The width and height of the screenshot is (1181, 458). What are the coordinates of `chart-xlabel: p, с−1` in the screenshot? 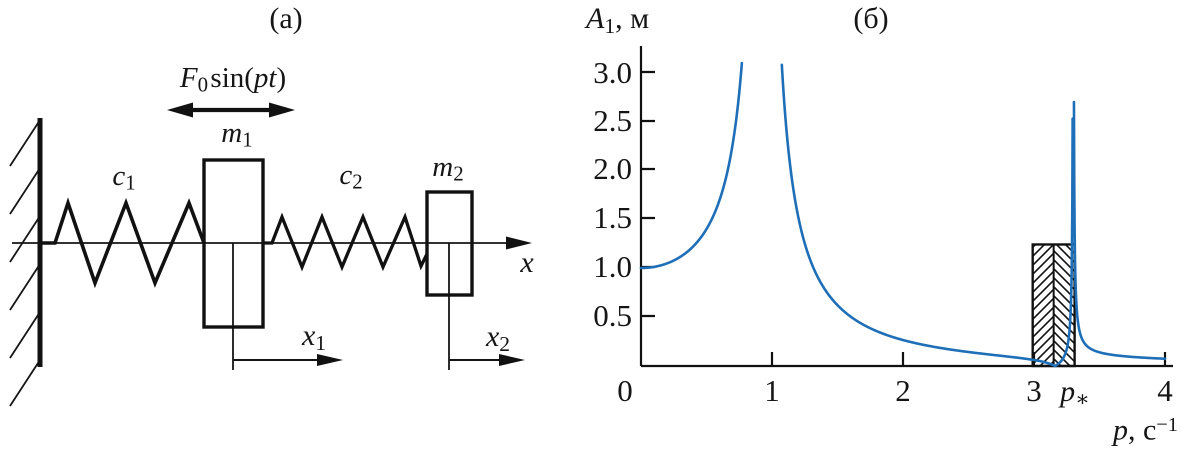 It's located at (1145, 430).